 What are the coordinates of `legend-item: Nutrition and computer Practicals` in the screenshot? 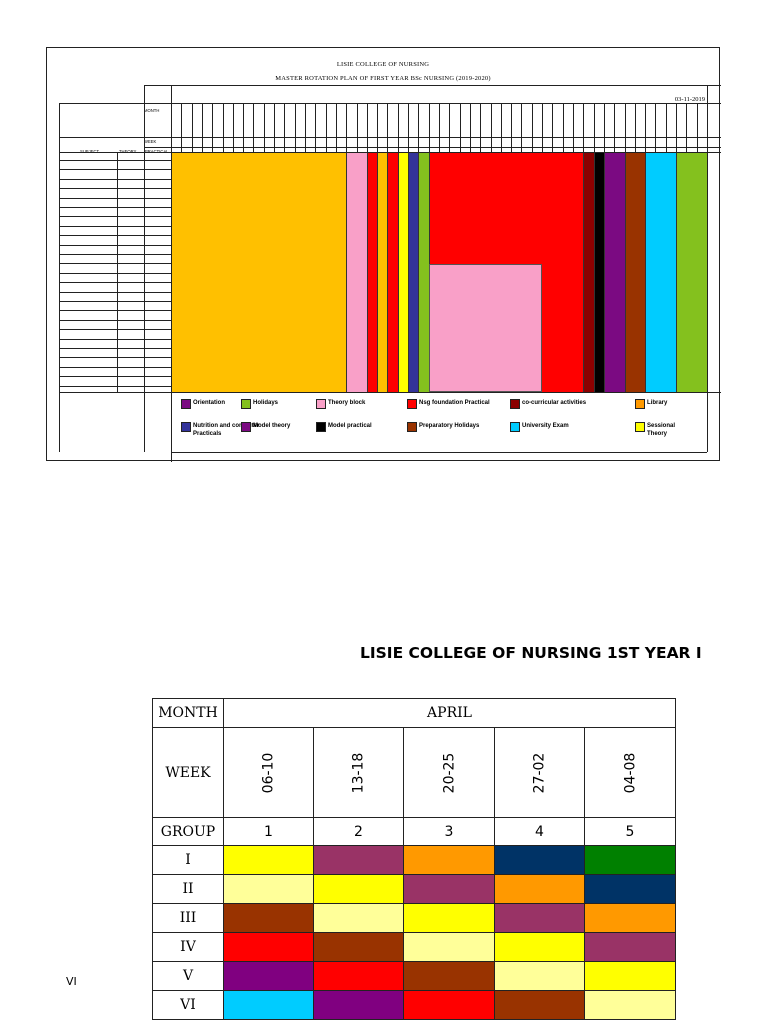 It's located at (226, 430).